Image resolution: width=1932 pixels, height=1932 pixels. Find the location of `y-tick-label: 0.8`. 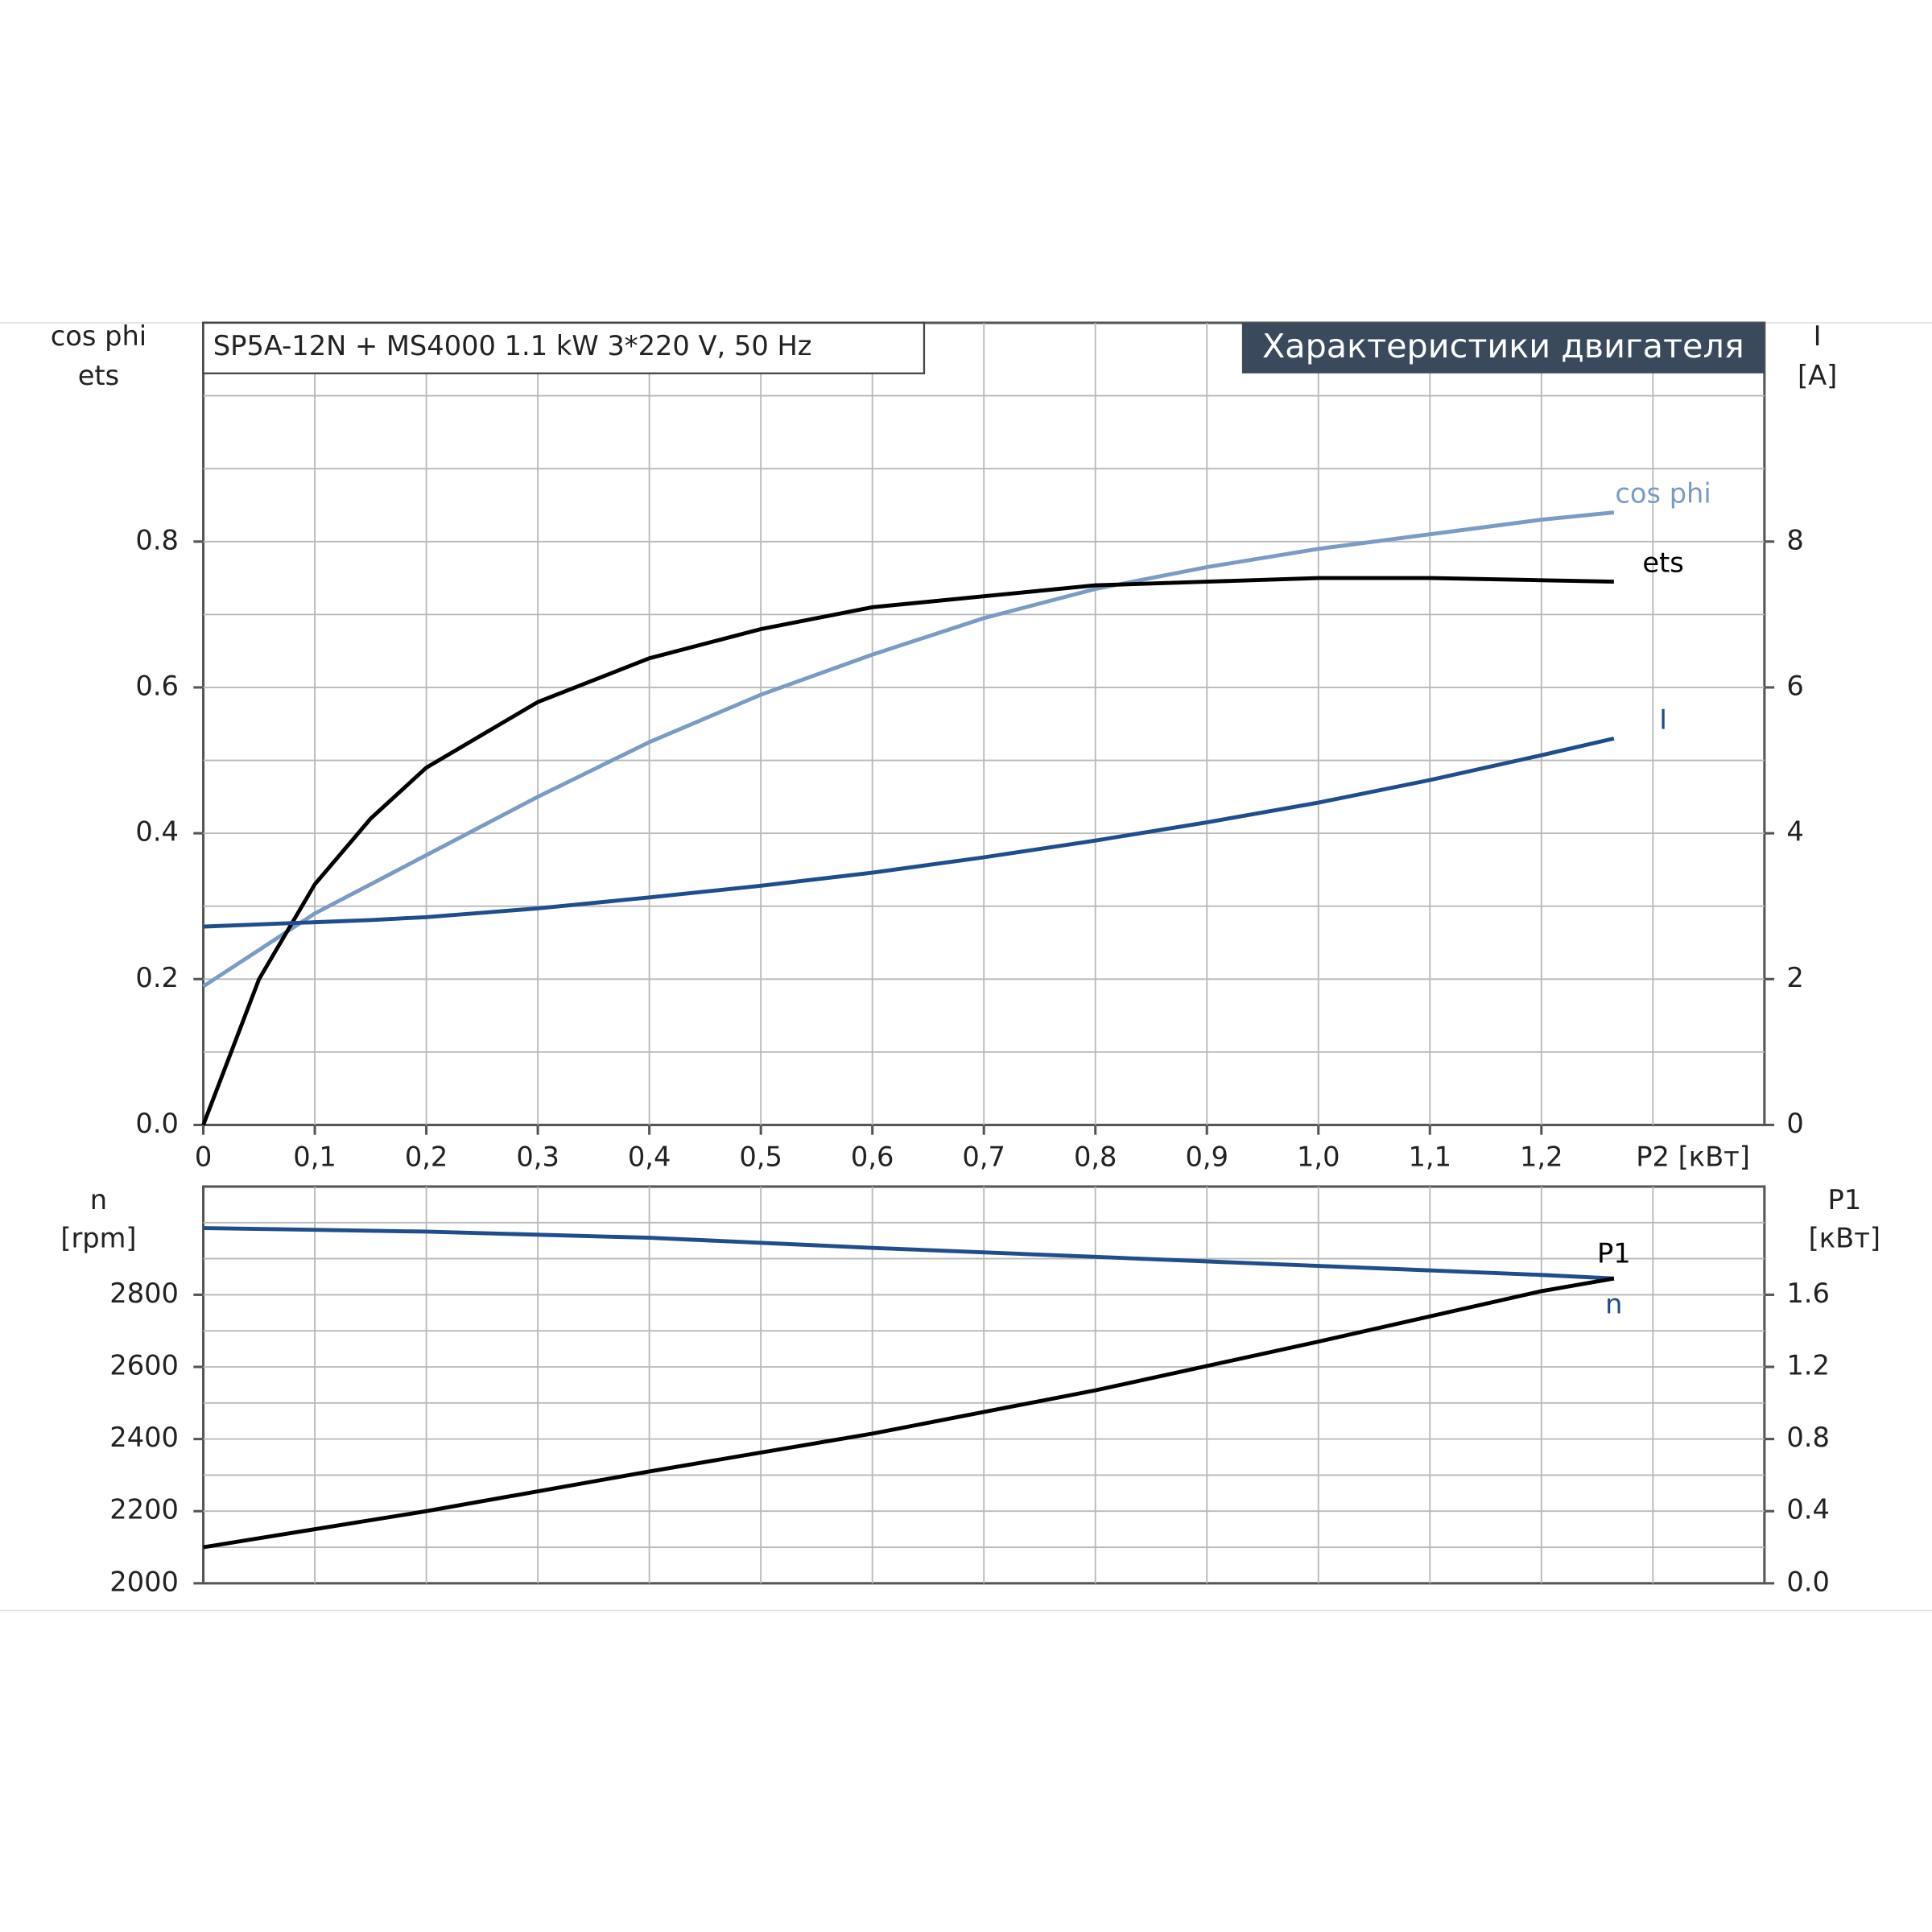

y-tick-label: 0.8 is located at coordinates (157, 539).